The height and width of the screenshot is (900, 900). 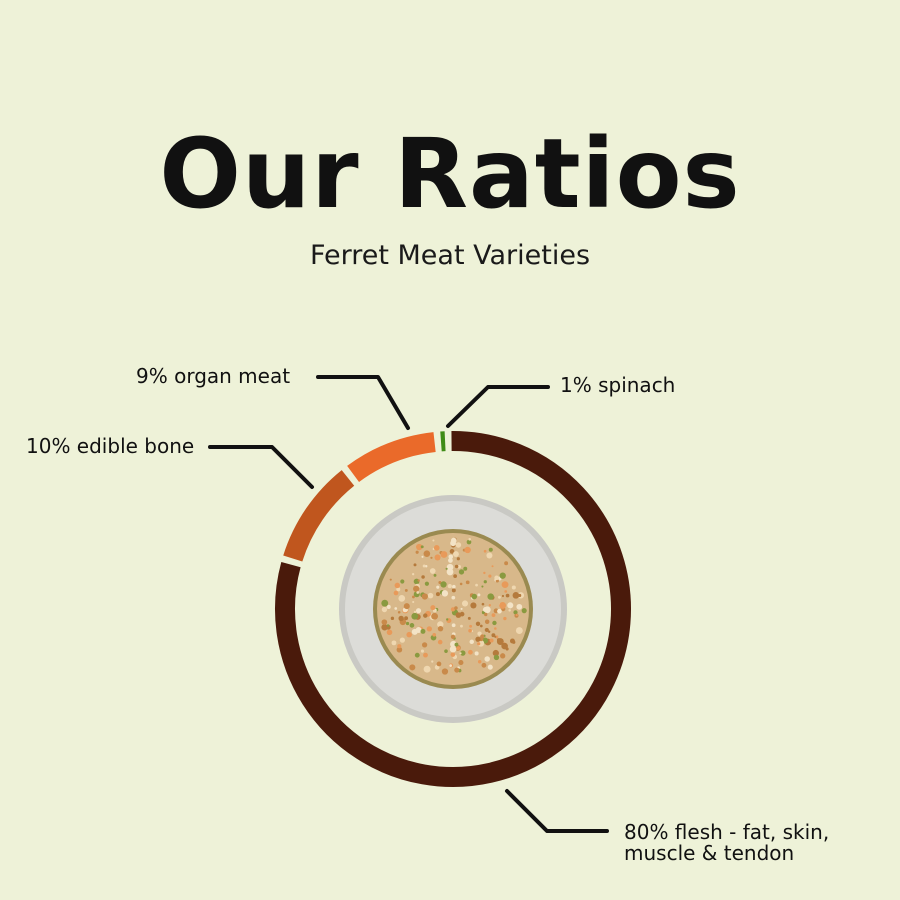 I want to click on label-bone: 10% edible bone, so click(x=110, y=446).